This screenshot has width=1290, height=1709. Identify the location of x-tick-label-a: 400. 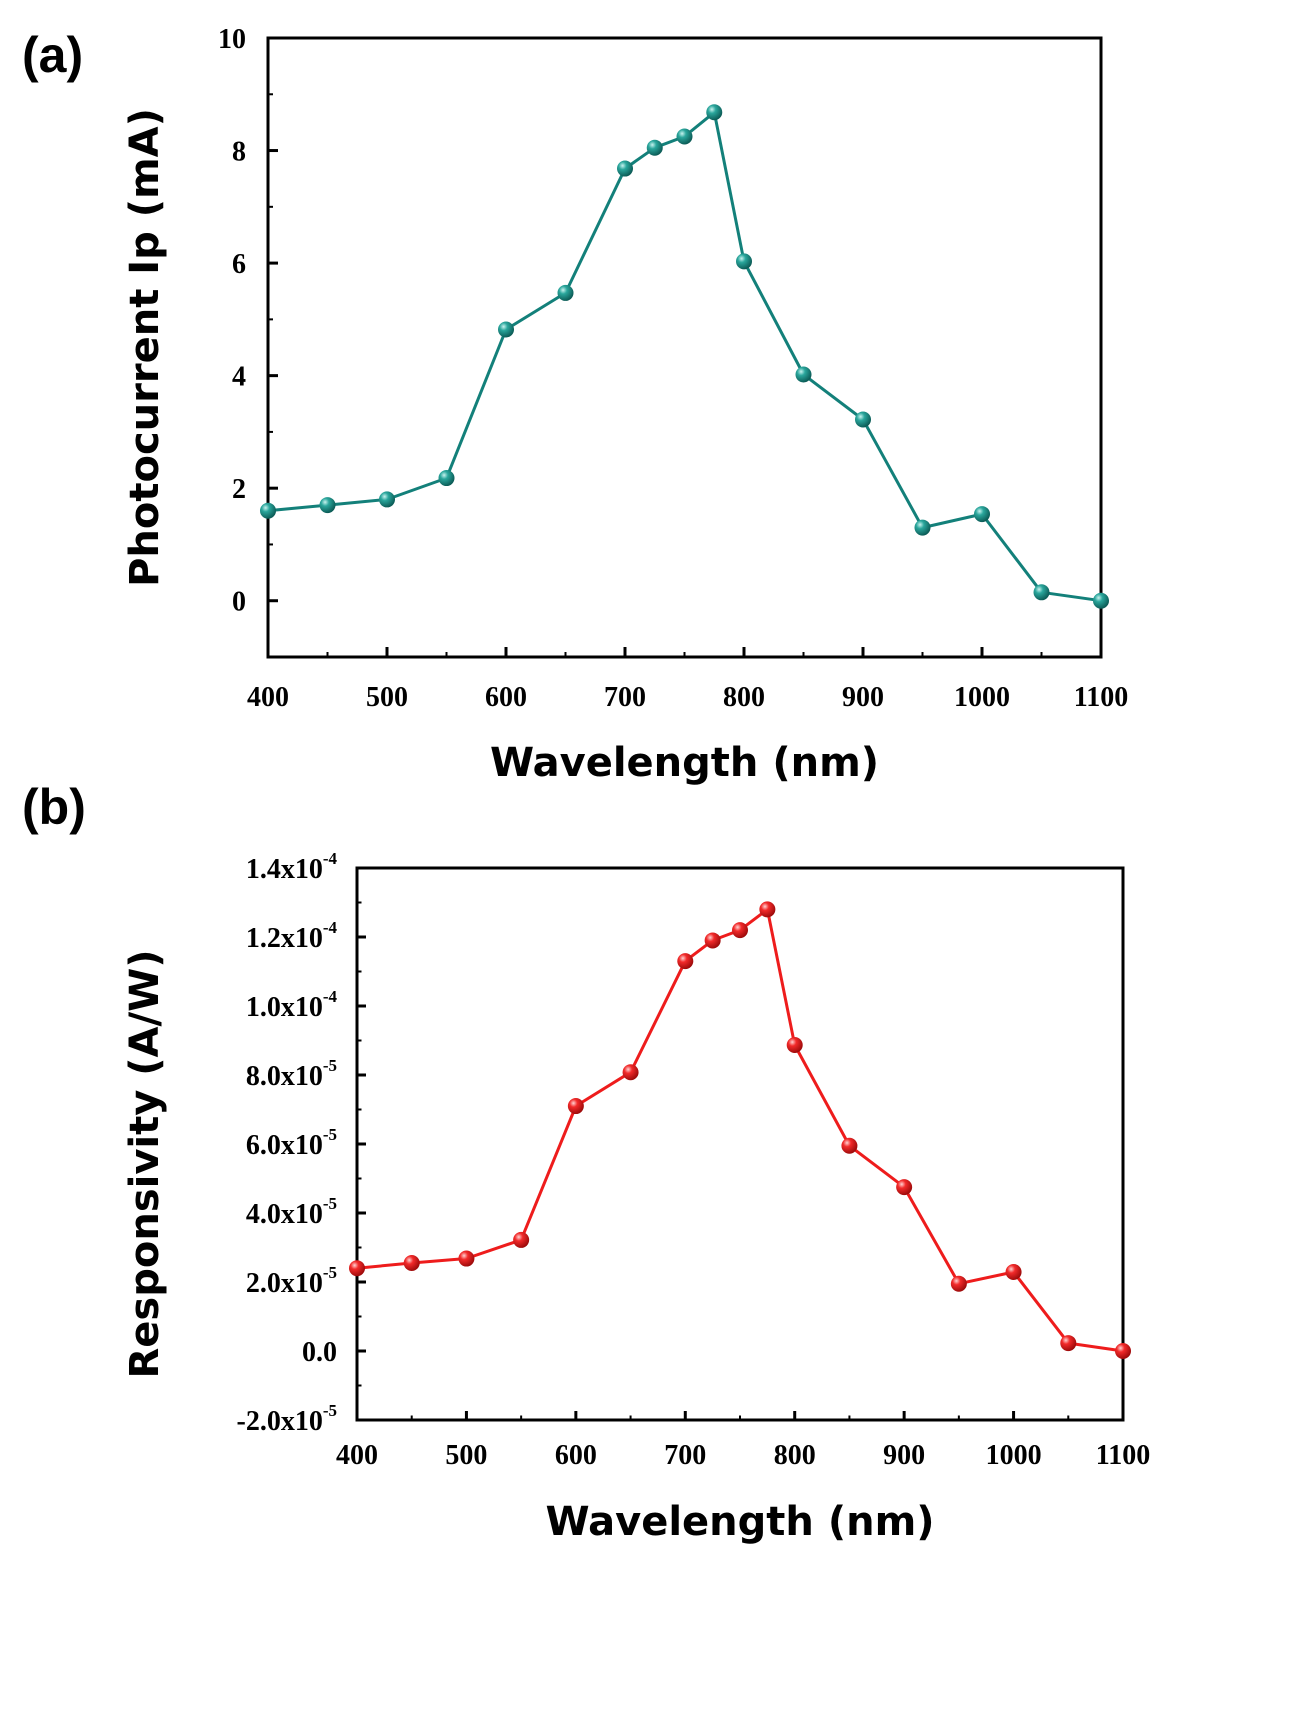
(268, 697).